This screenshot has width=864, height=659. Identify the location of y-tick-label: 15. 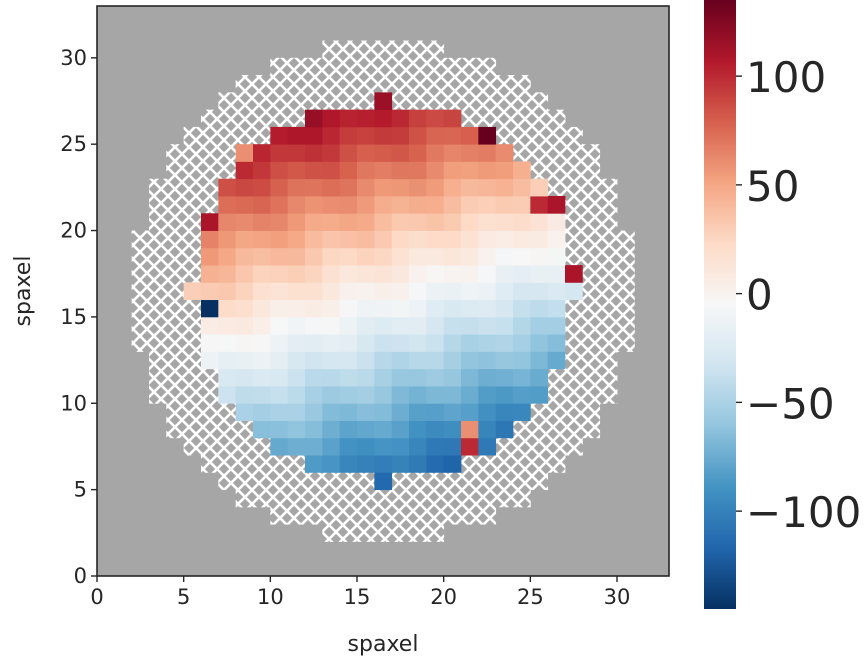
(73, 317).